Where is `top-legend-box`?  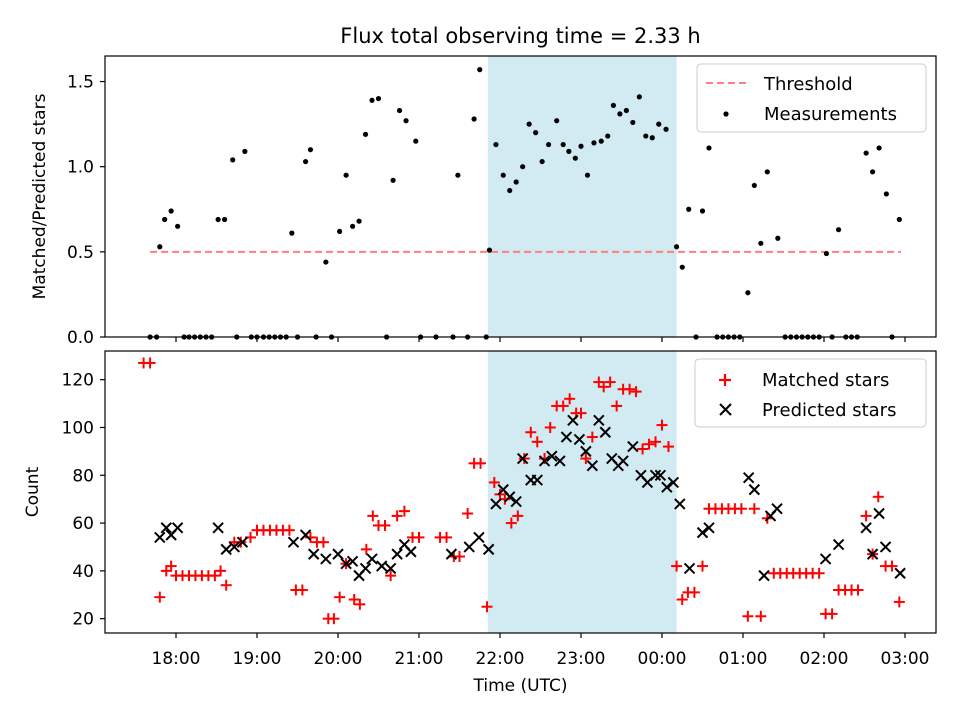
top-legend-box is located at coordinates (811, 98).